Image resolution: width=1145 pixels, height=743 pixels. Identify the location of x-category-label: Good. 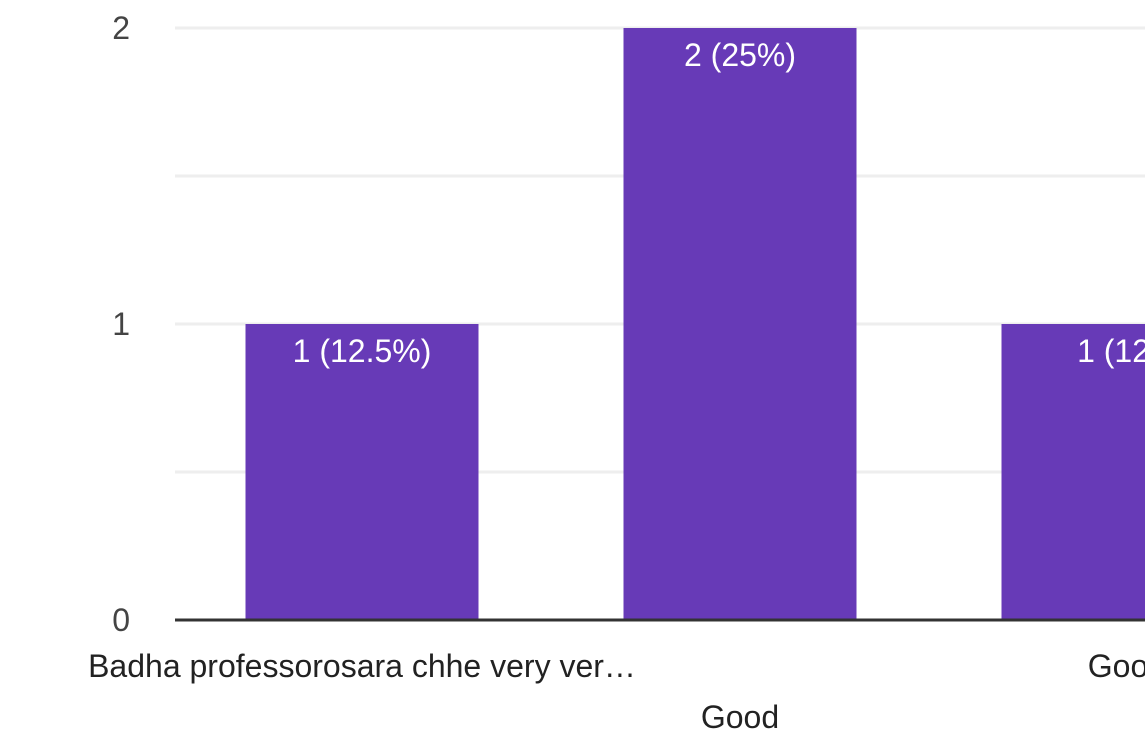
(740, 717).